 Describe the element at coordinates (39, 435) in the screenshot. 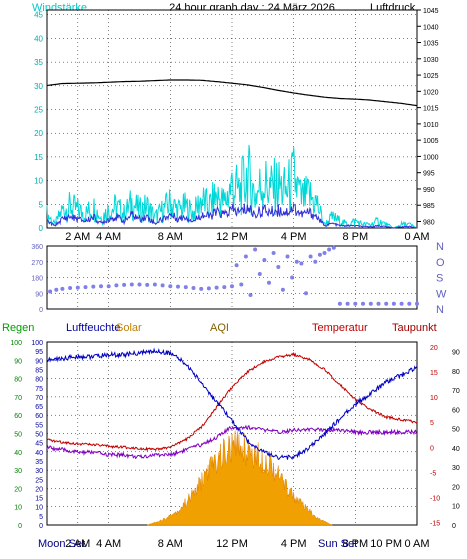

I see `humidity-tick-label: 50` at that location.